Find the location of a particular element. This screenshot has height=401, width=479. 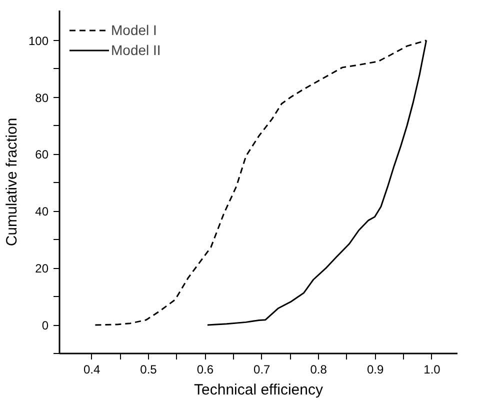

x-tick-label: 0.8 is located at coordinates (319, 369).